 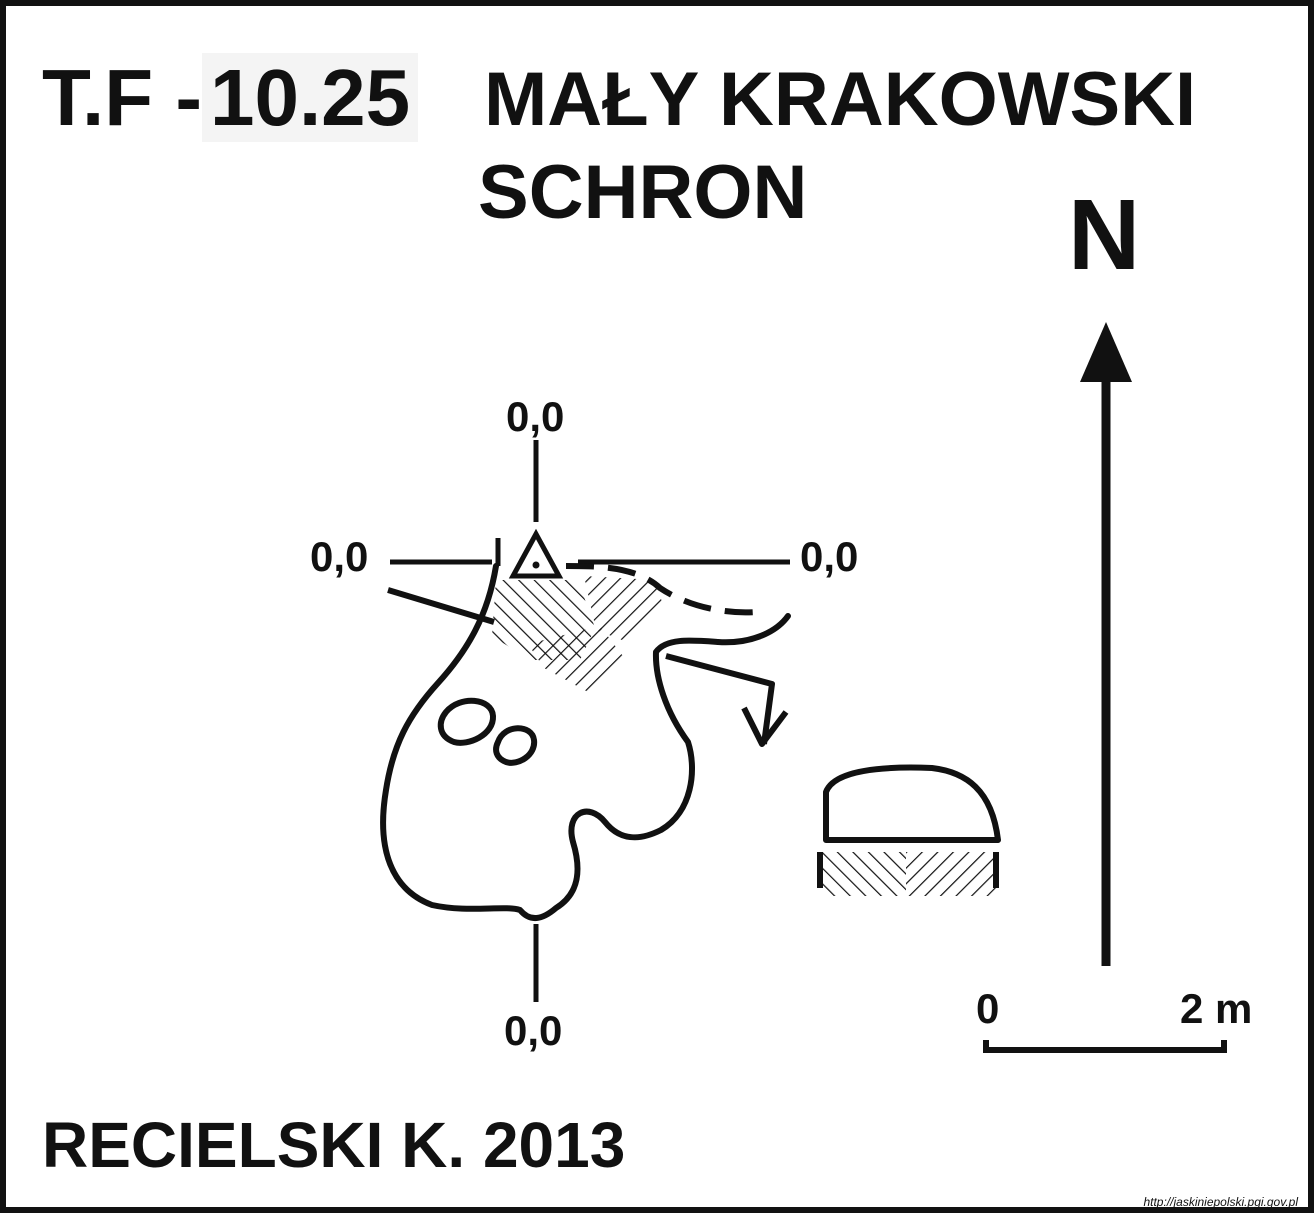 What do you see at coordinates (533, 1030) in the screenshot?
I see `elevation-bottom: 0,0` at bounding box center [533, 1030].